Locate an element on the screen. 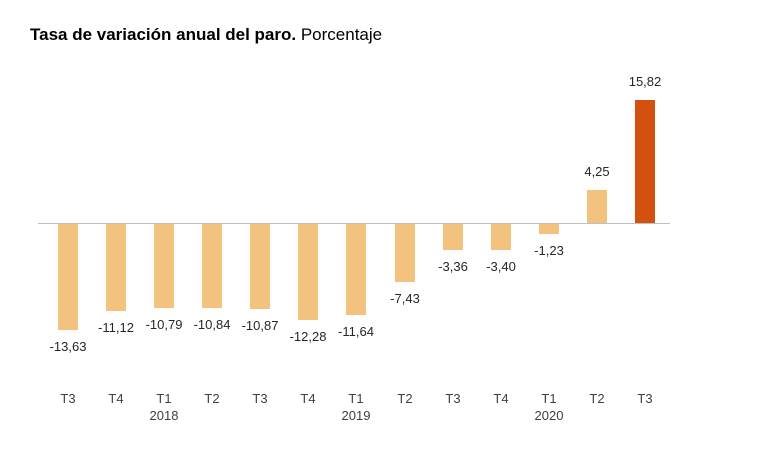 The width and height of the screenshot is (768, 453). chart-title-unit: Porcentaje is located at coordinates (339, 34).